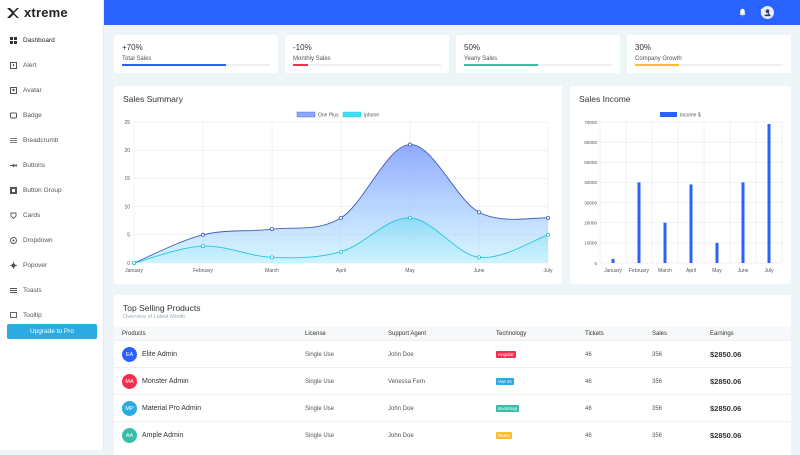  I want to click on sidebar-item-label: Toasts, so click(32, 290).